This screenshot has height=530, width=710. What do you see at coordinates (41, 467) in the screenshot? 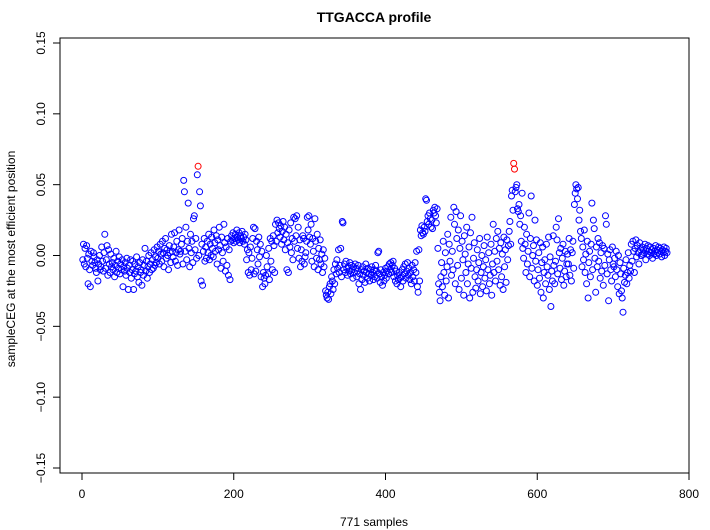
I see `y-tick-label: −0.15` at bounding box center [41, 467].